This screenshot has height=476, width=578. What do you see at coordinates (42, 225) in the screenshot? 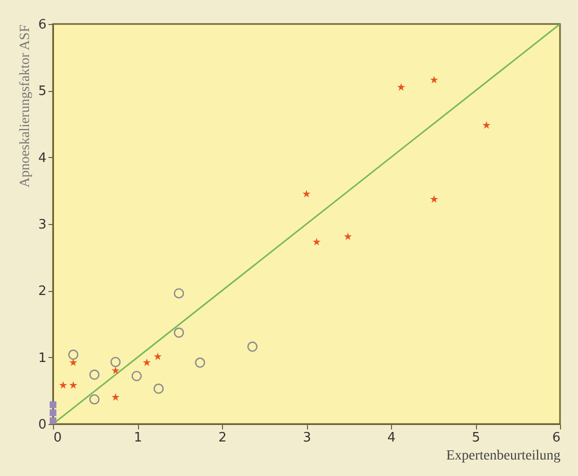
I see `y-tick-label: 3` at bounding box center [42, 225].